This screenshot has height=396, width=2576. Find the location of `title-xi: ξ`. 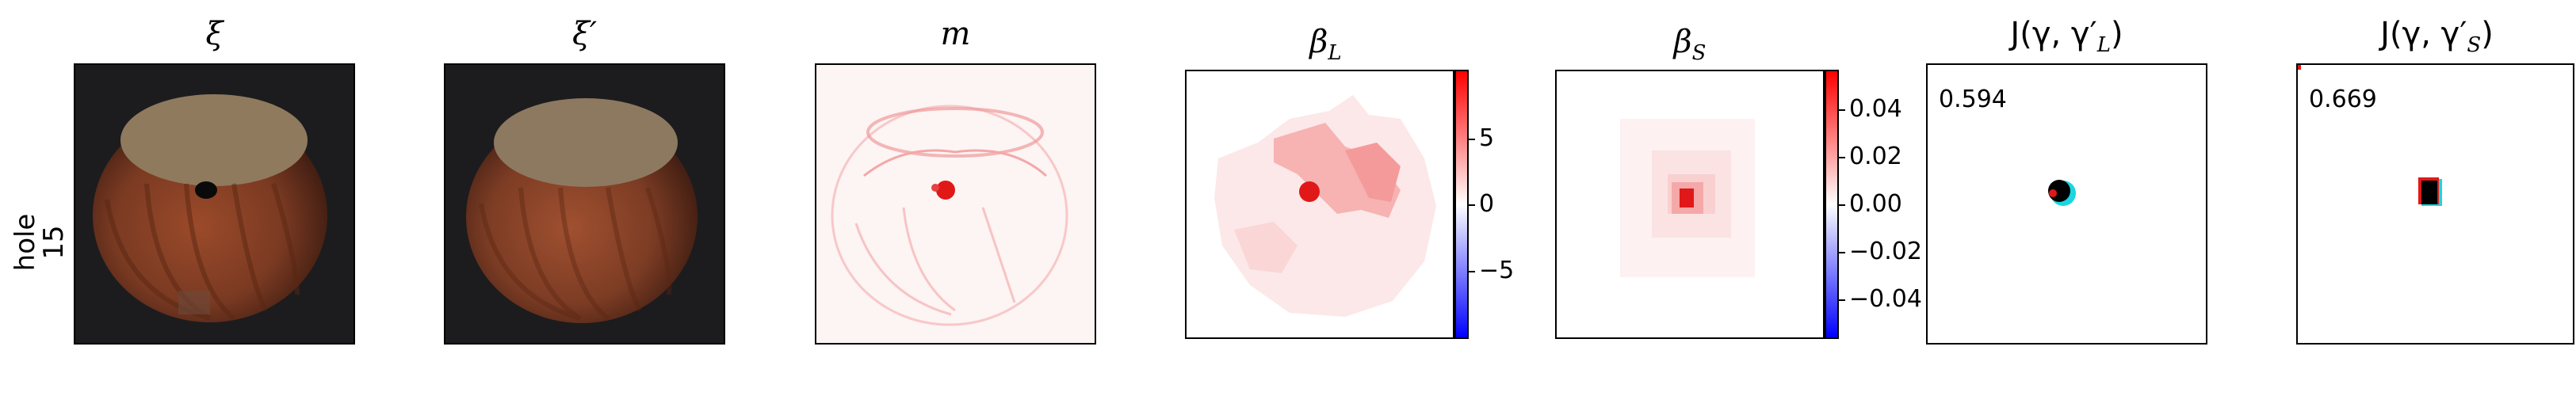

title-xi: ξ is located at coordinates (214, 34).